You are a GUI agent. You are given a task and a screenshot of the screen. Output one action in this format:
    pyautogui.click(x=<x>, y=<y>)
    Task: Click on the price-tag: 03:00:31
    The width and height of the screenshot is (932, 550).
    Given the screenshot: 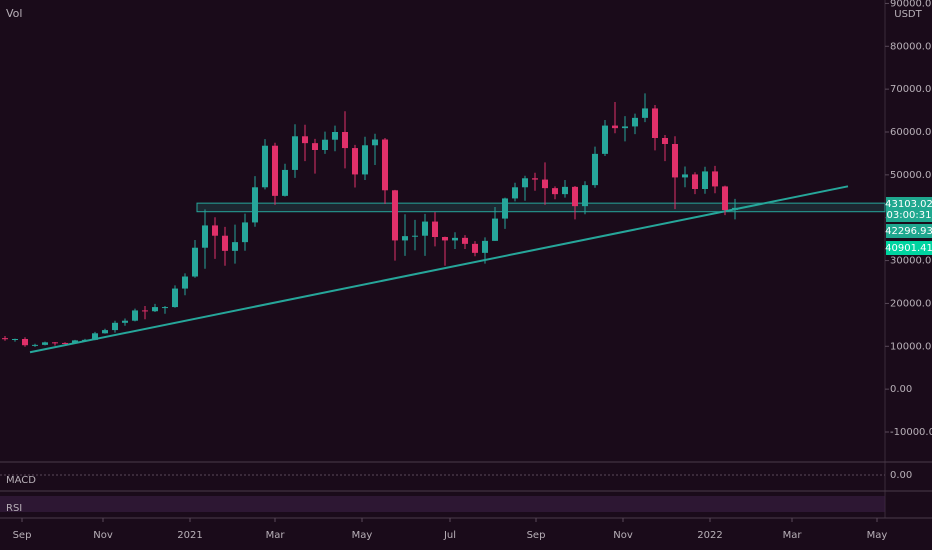 What is the action you would take?
    pyautogui.click(x=909, y=215)
    